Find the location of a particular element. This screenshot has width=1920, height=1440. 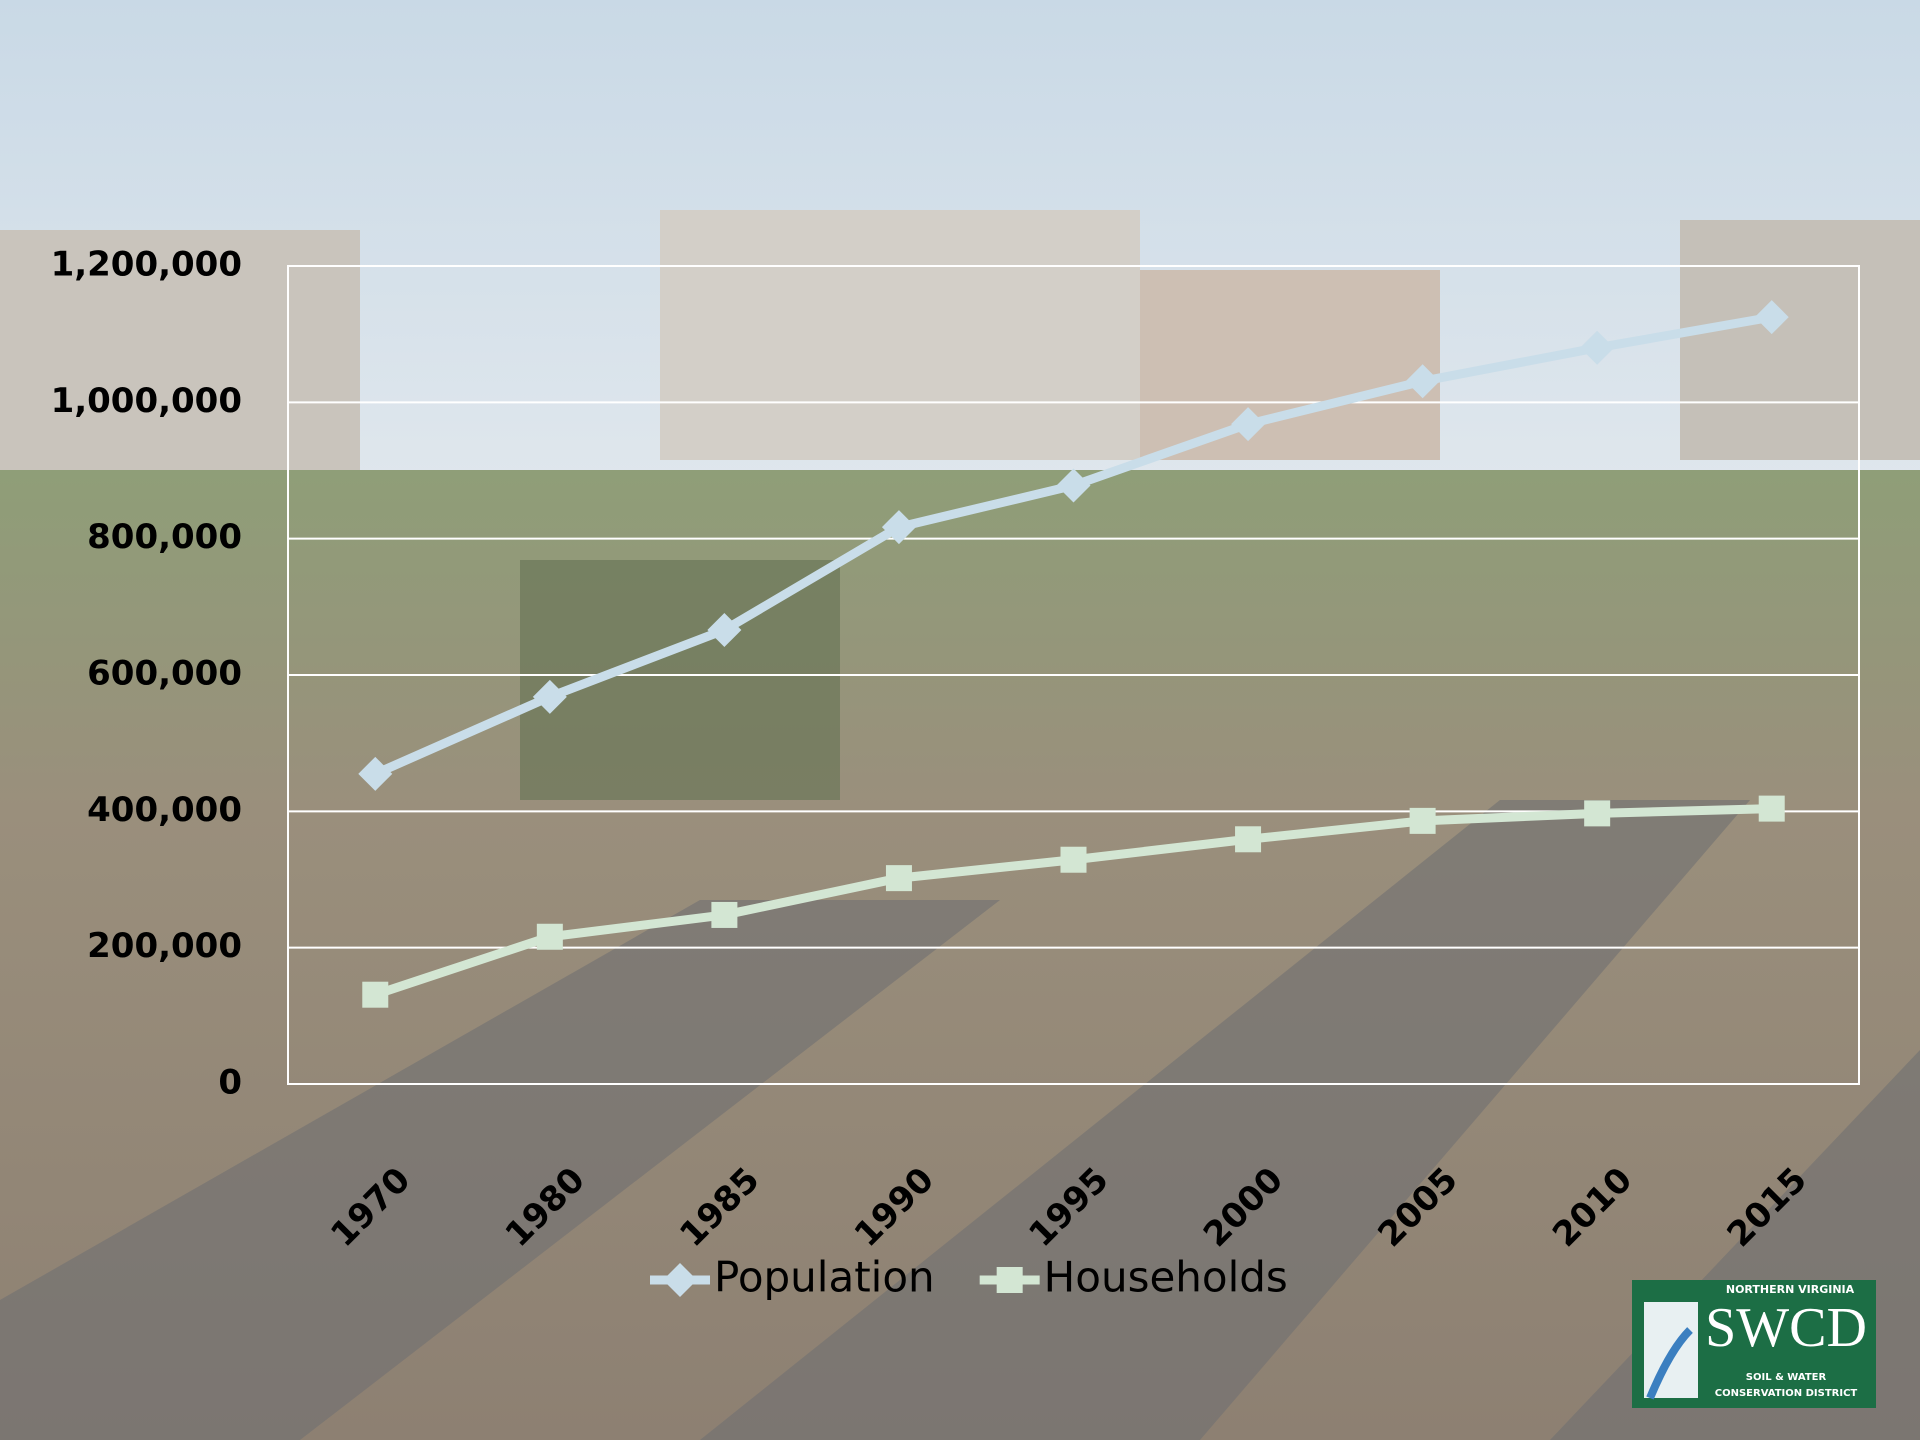

y-tick-label: 1,200,000 is located at coordinates (146, 265).